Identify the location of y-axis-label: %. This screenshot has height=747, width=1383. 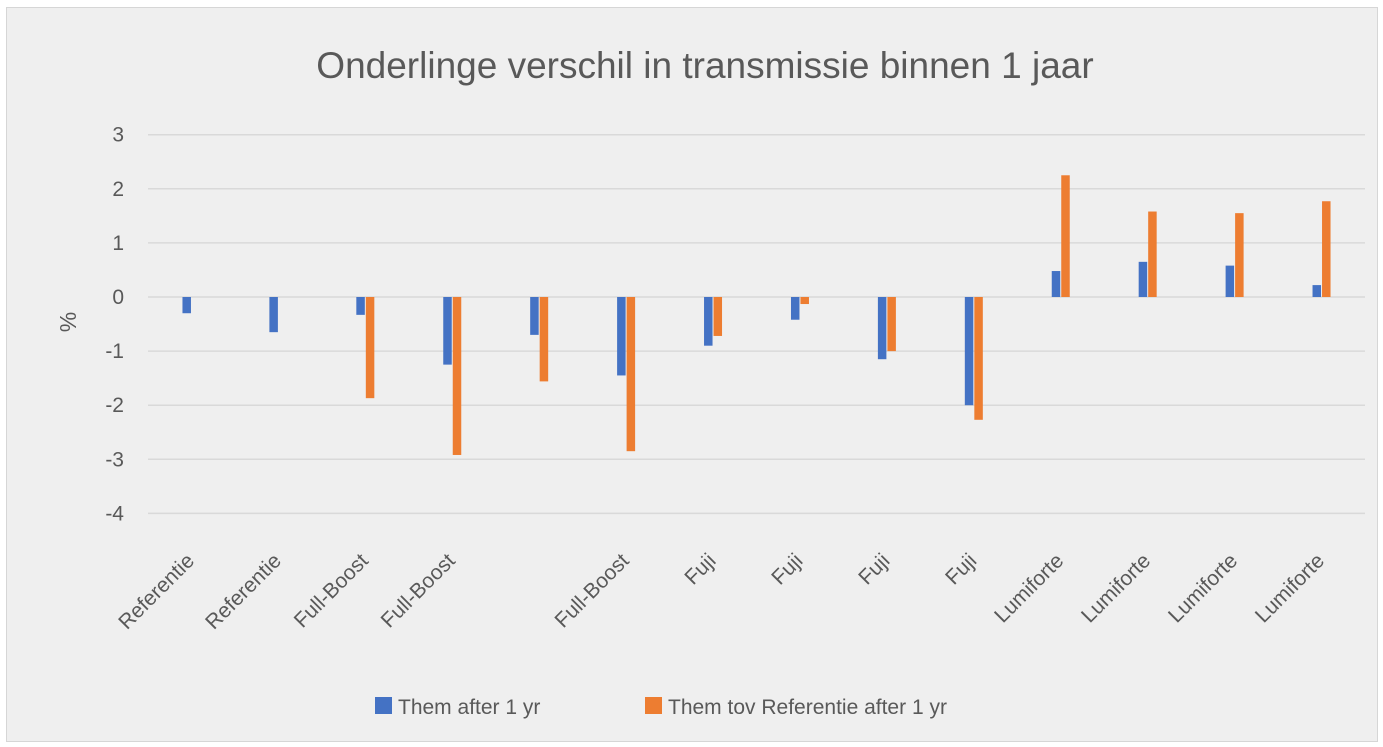
(68, 322).